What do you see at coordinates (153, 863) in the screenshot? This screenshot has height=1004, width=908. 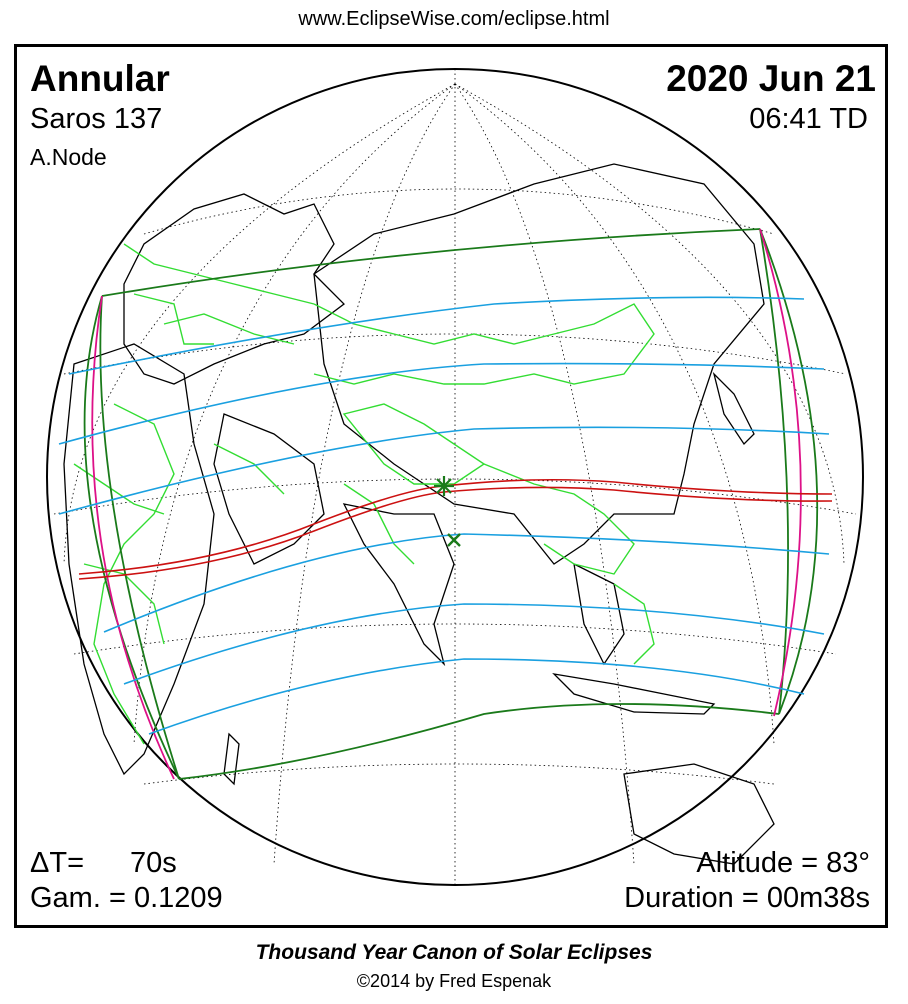 I see `delta-t-value: 70s` at bounding box center [153, 863].